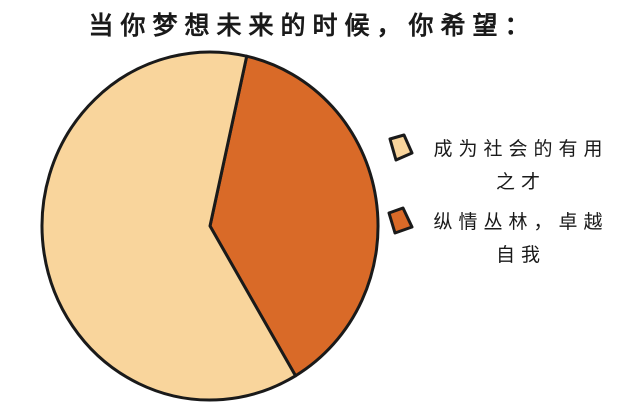 This screenshot has height=413, width=625. Describe the element at coordinates (521, 238) in the screenshot. I see `legend-label-jungle-self: 纵情丛林，卓越自我` at that location.